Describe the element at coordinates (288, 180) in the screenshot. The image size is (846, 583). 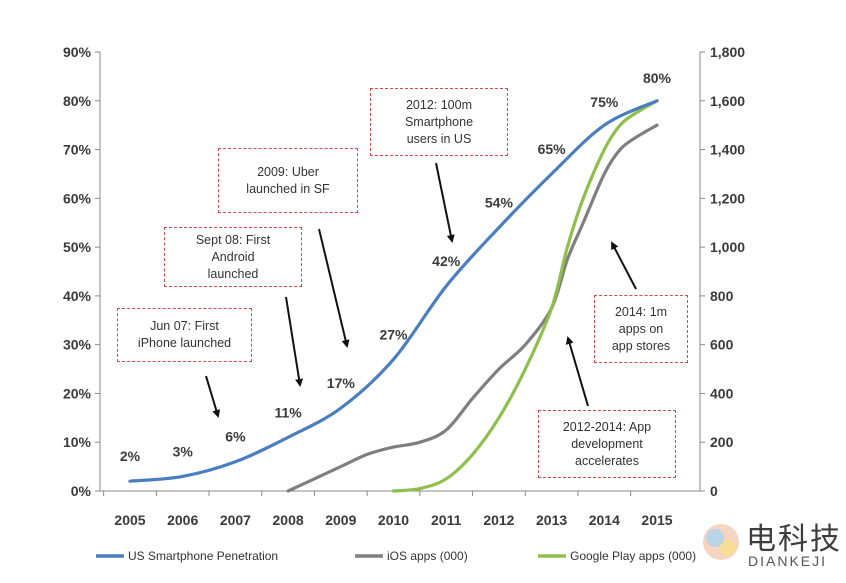
I see `annotation-uber-launch: 2009: Uber launched in SF` at that location.